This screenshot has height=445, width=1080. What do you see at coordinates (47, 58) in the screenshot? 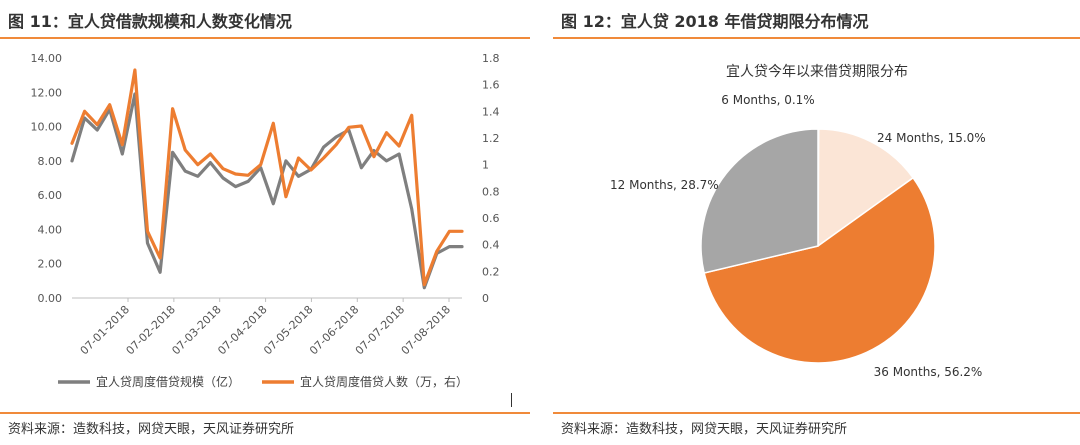
I see `y-left-tick-label: 14.00` at bounding box center [47, 58].